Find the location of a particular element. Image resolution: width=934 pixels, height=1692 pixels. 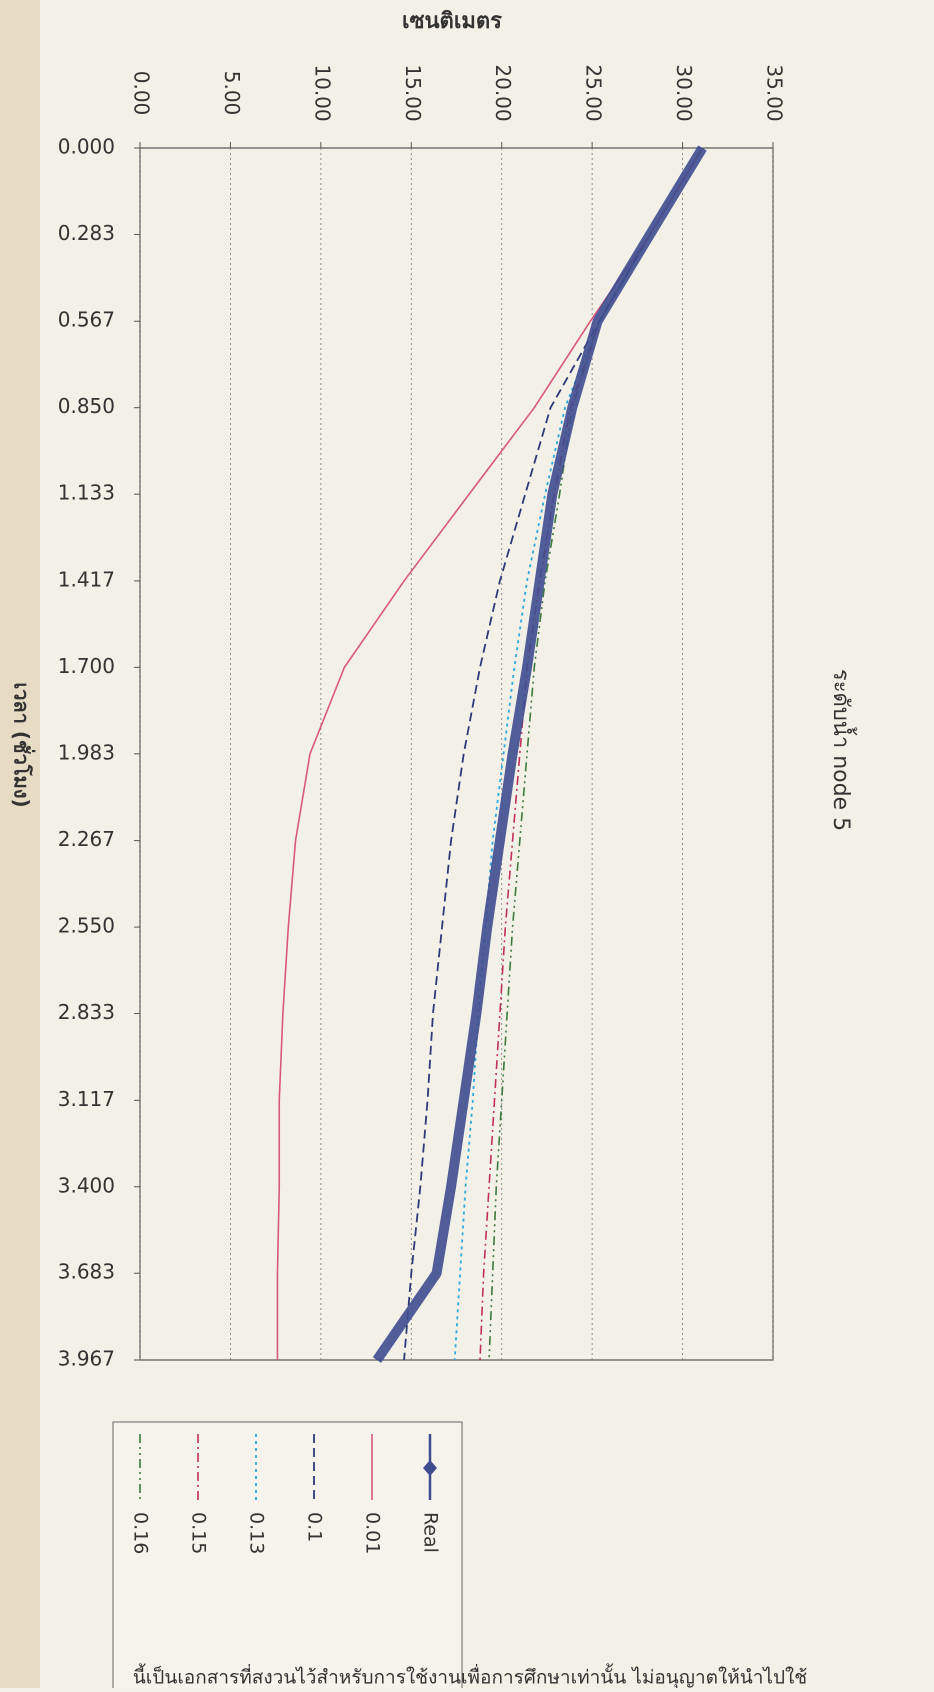

x-tick-label: 0.000 is located at coordinates (86, 147).